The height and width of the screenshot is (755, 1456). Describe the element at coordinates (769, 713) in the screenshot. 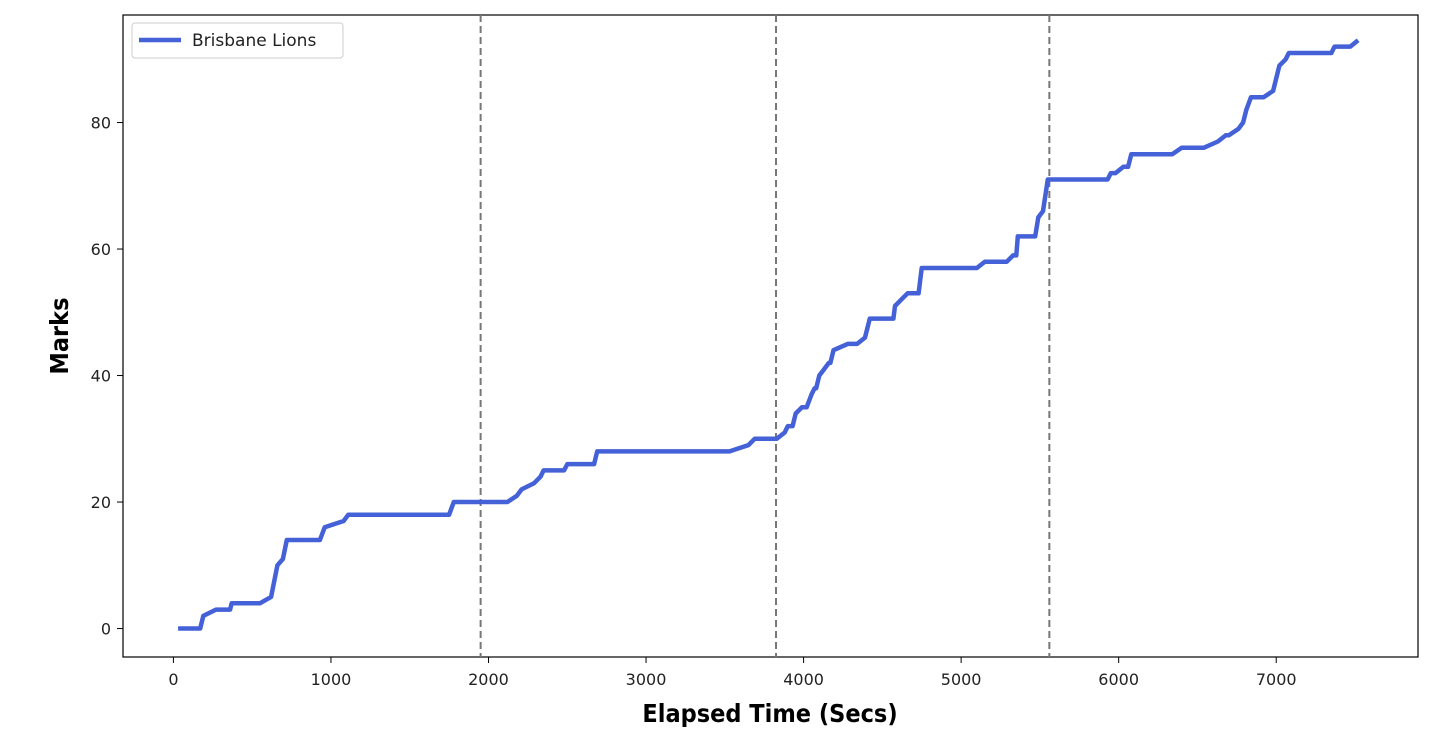

I see `x-axis-title: Elapsed Time (Secs)` at that location.